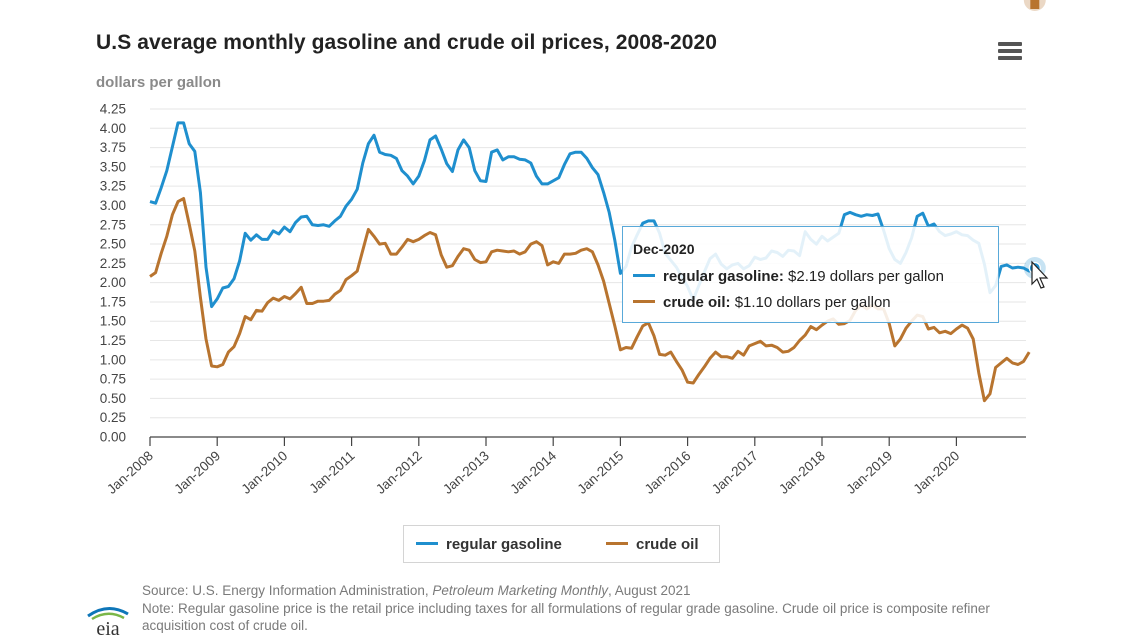 The width and height of the screenshot is (1140, 641). What do you see at coordinates (113, 417) in the screenshot?
I see `y-tick-label: 0.25` at bounding box center [113, 417].